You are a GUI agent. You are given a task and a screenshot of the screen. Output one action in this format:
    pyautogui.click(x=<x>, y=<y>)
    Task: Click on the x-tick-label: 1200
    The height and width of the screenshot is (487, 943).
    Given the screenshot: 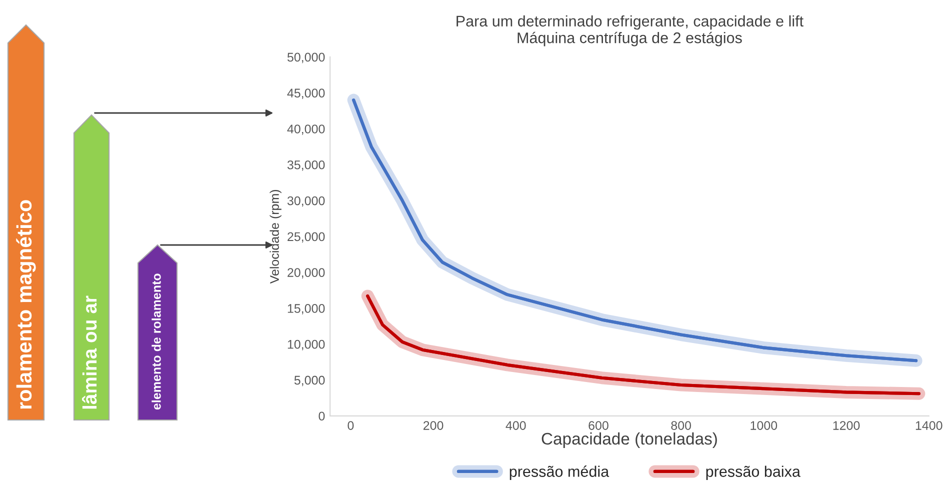 What is the action you would take?
    pyautogui.click(x=846, y=425)
    